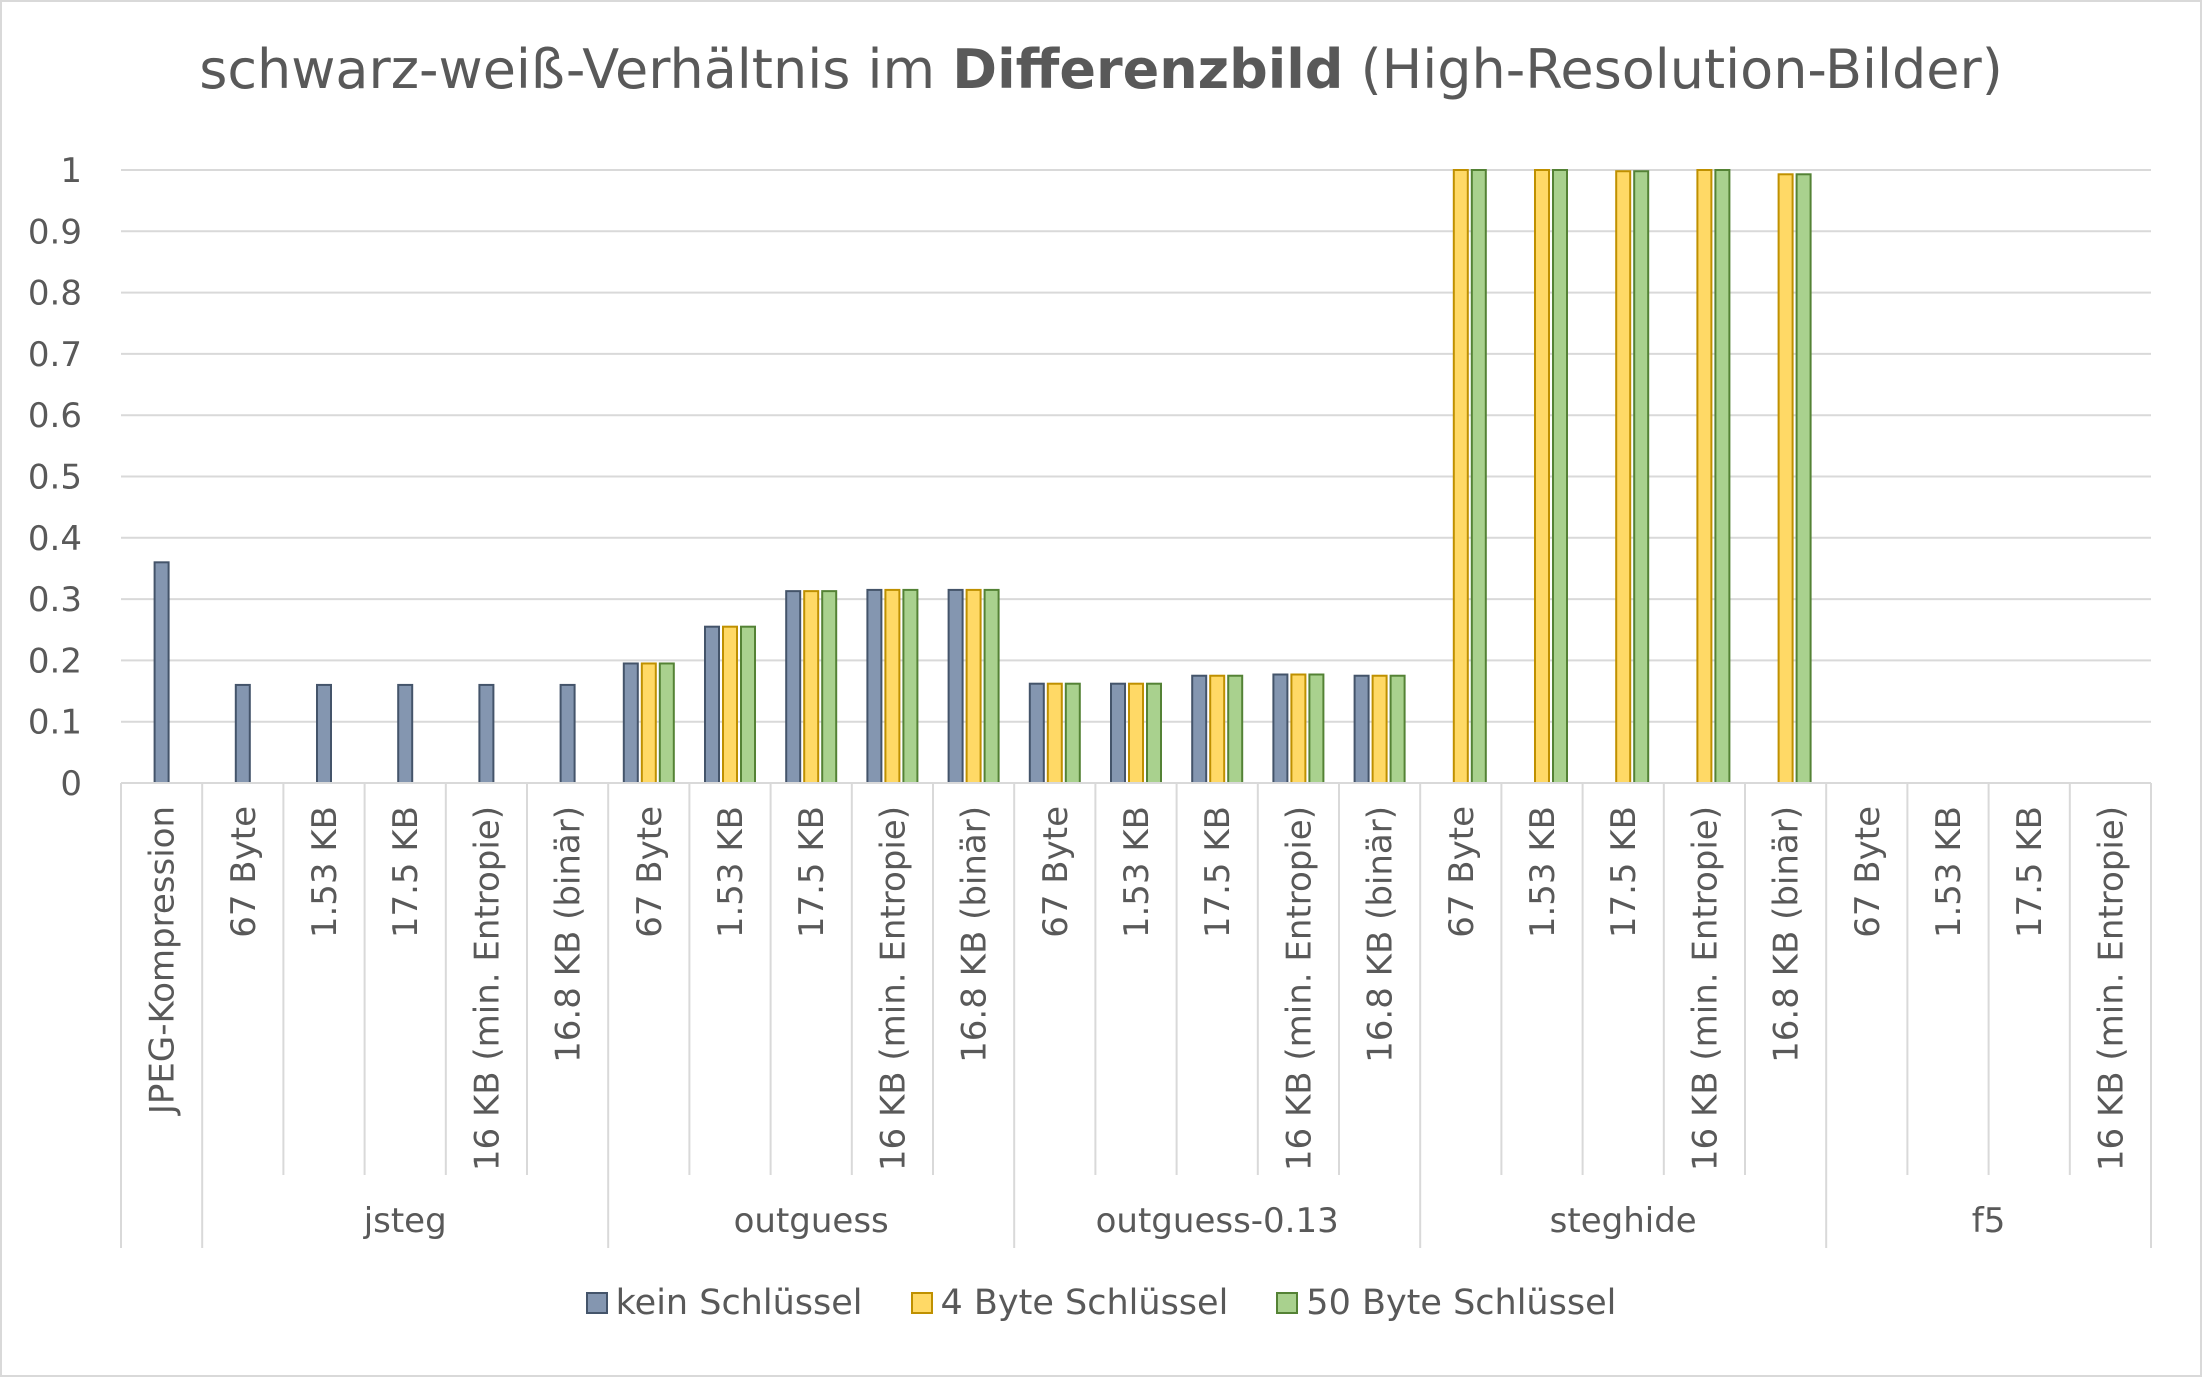 This screenshot has height=1377, width=2202. I want to click on category-label: JPEG-Kompression, so click(163, 961).